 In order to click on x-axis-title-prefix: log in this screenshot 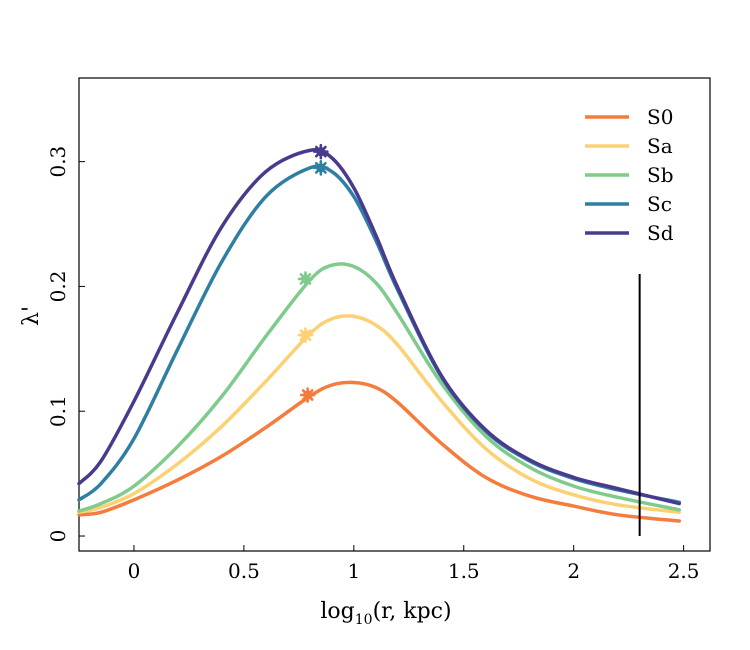, I will do `click(337, 611)`.